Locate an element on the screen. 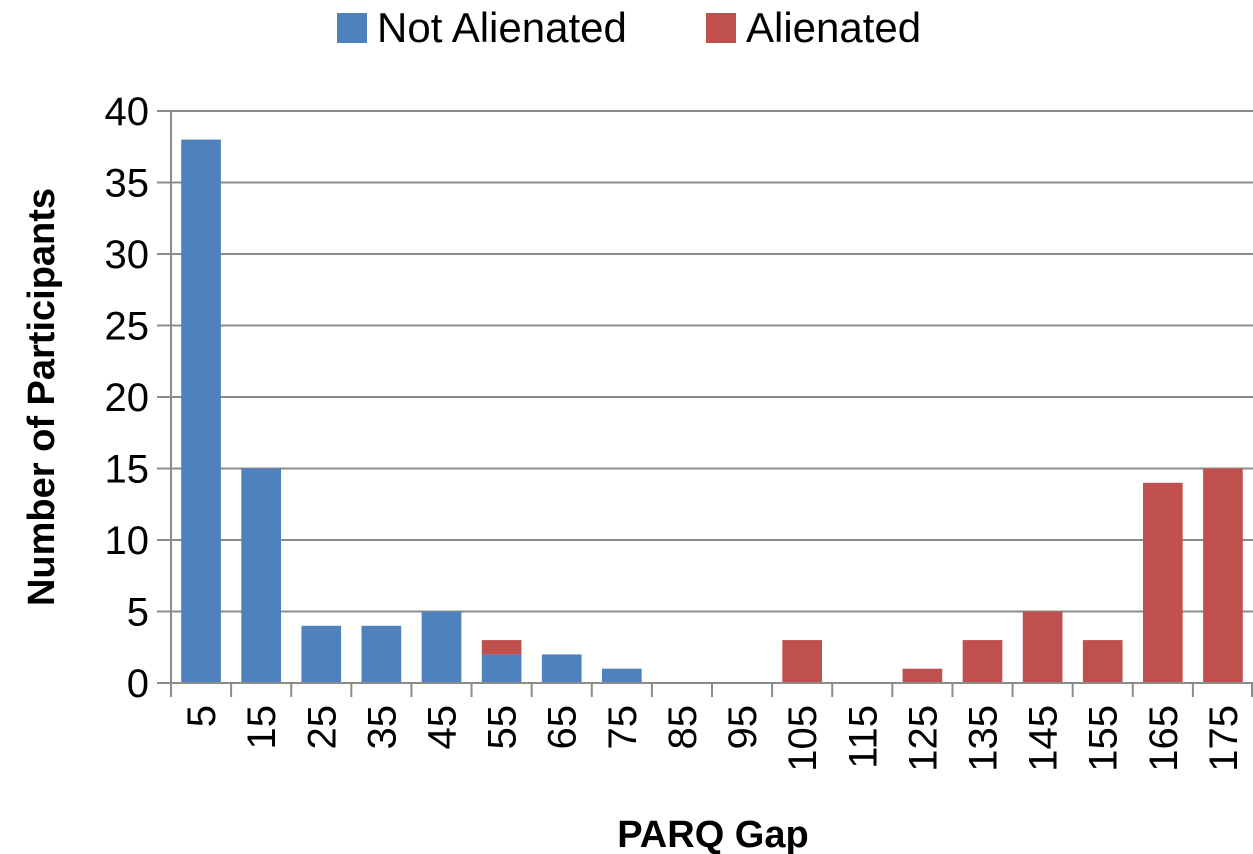 The image size is (1253, 854). x-tick-label: 165 is located at coordinates (1164, 738).